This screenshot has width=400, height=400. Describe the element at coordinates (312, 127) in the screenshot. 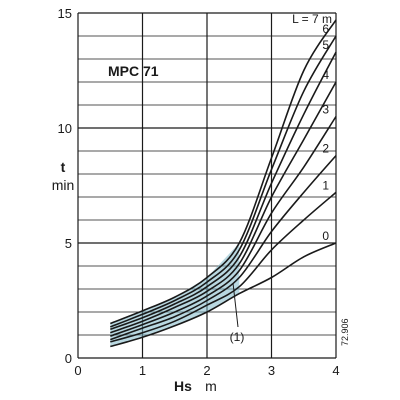

I see `series-labels: 0 1 2 3 4 5 6L = 7 m` at that location.